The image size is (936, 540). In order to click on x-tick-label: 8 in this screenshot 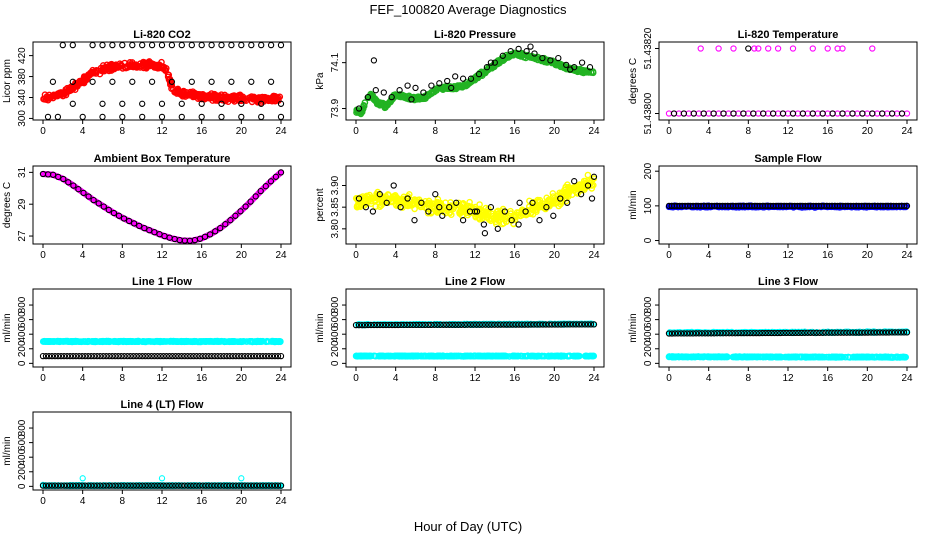, I will do `click(436, 378)`.